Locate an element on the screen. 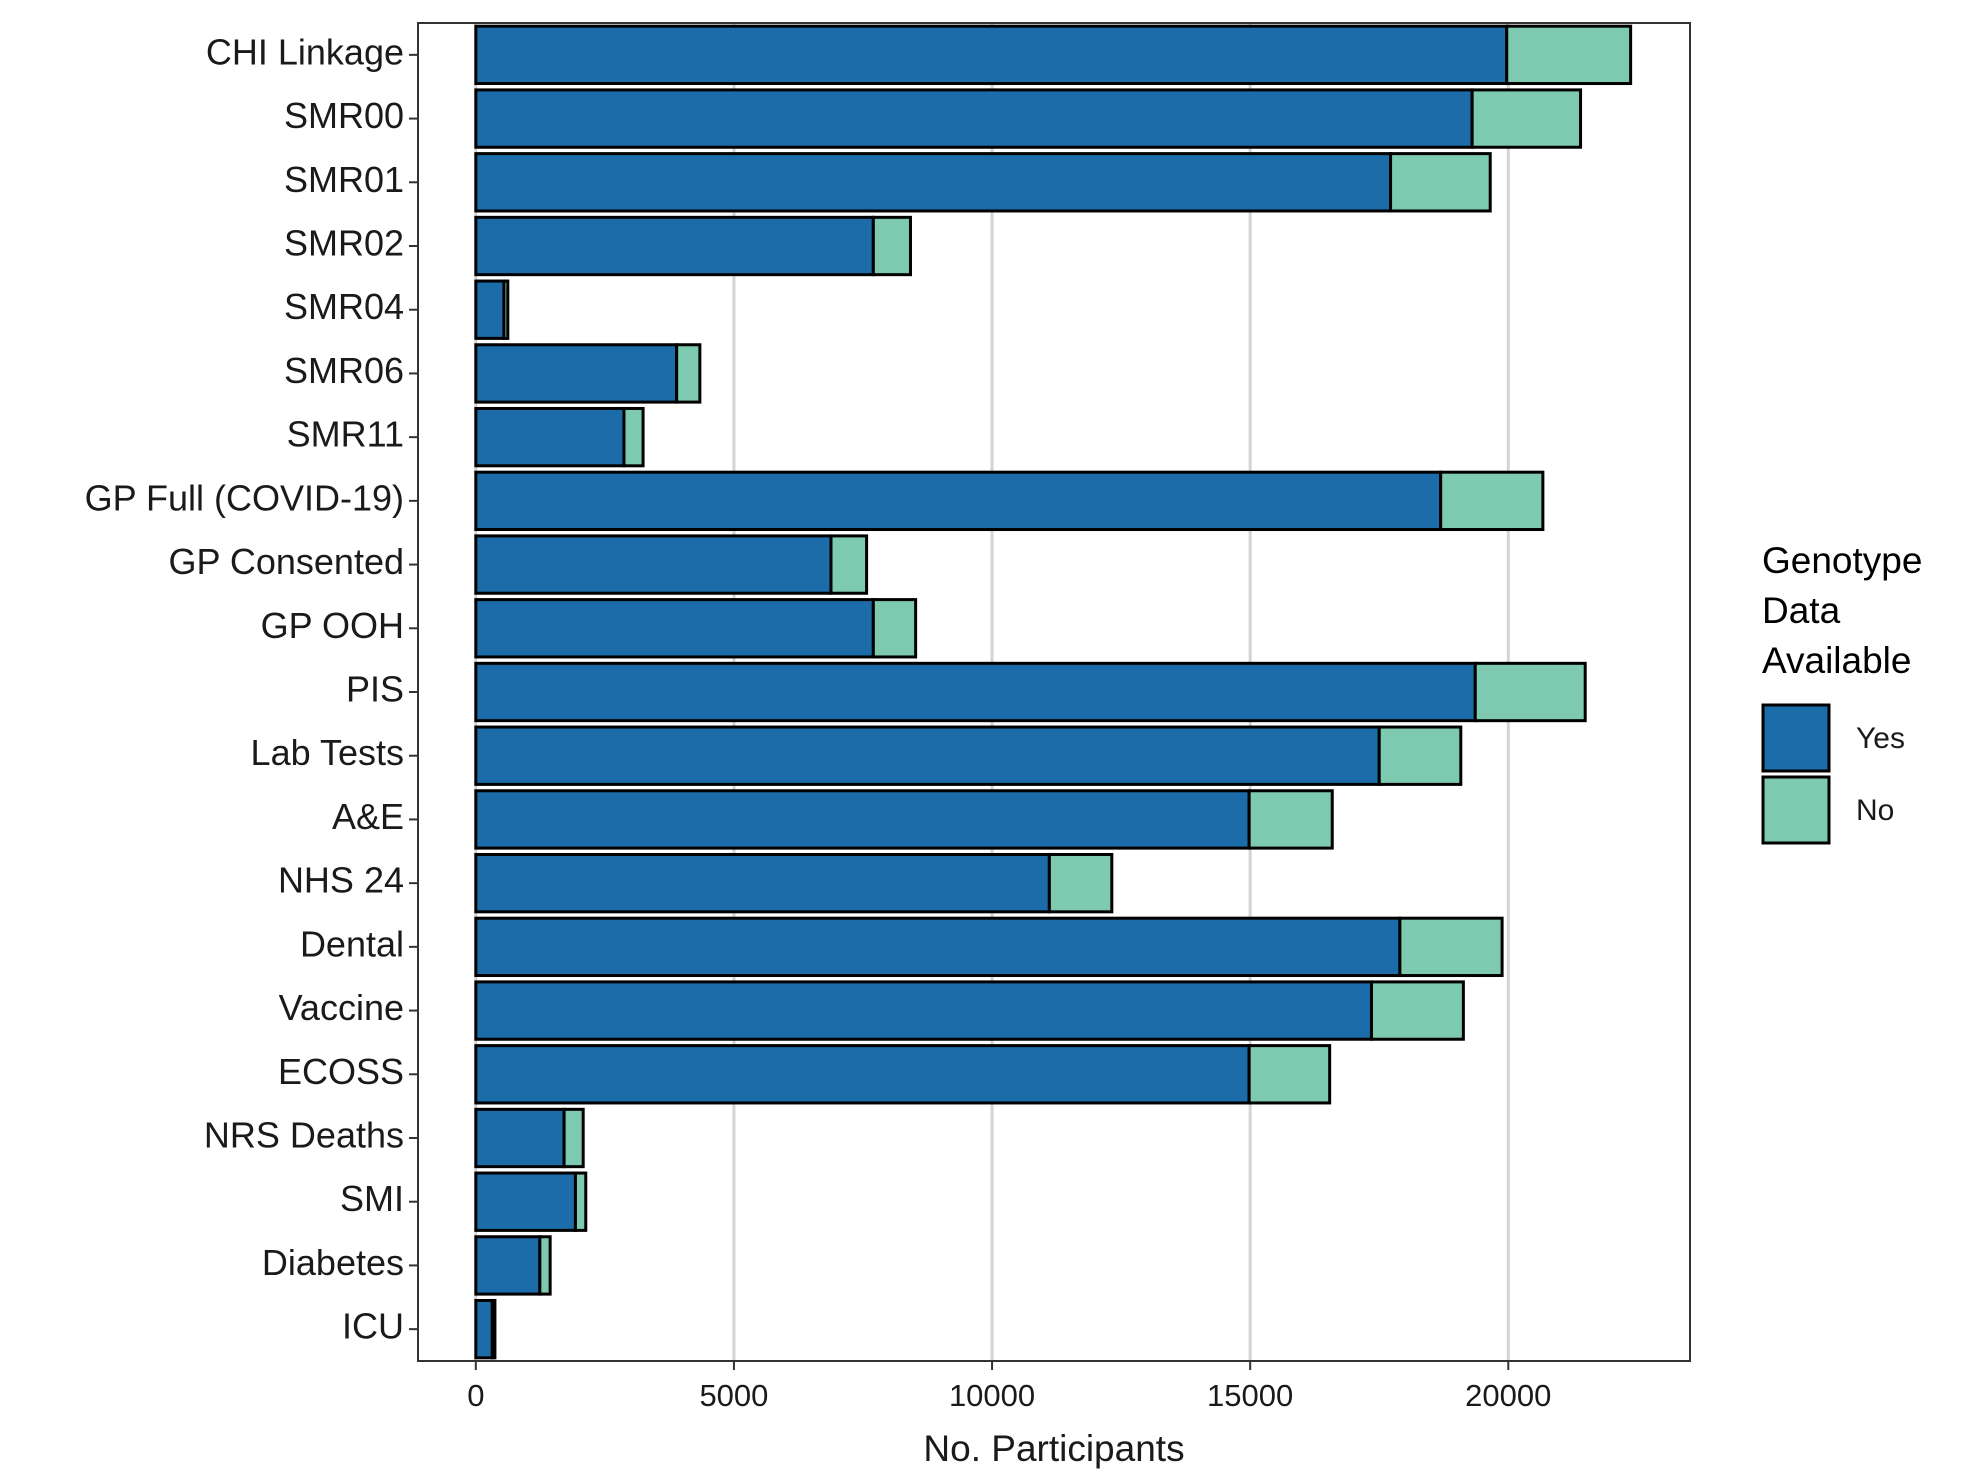  y-tick-label: SMR11 is located at coordinates (345, 434).